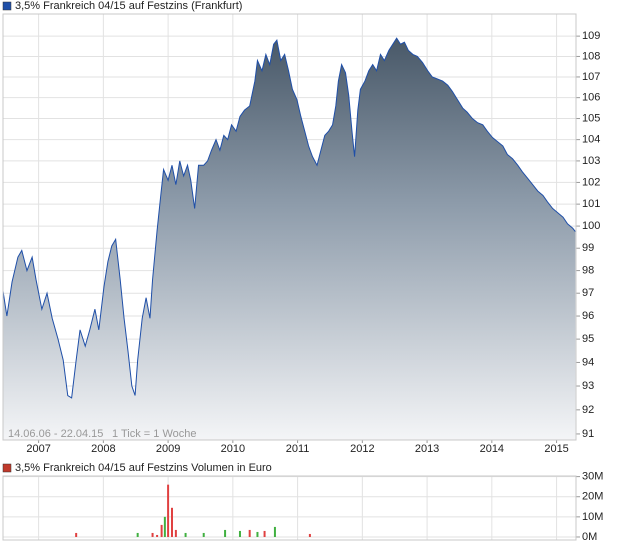 The width and height of the screenshot is (620, 551). I want to click on y-tick-label: 106, so click(591, 98).